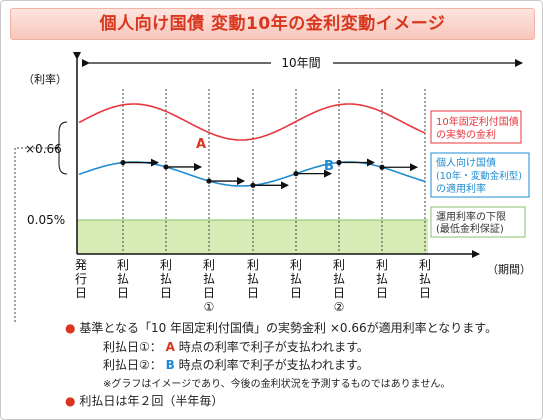  I want to click on legend-fixed-box, so click(476, 127).